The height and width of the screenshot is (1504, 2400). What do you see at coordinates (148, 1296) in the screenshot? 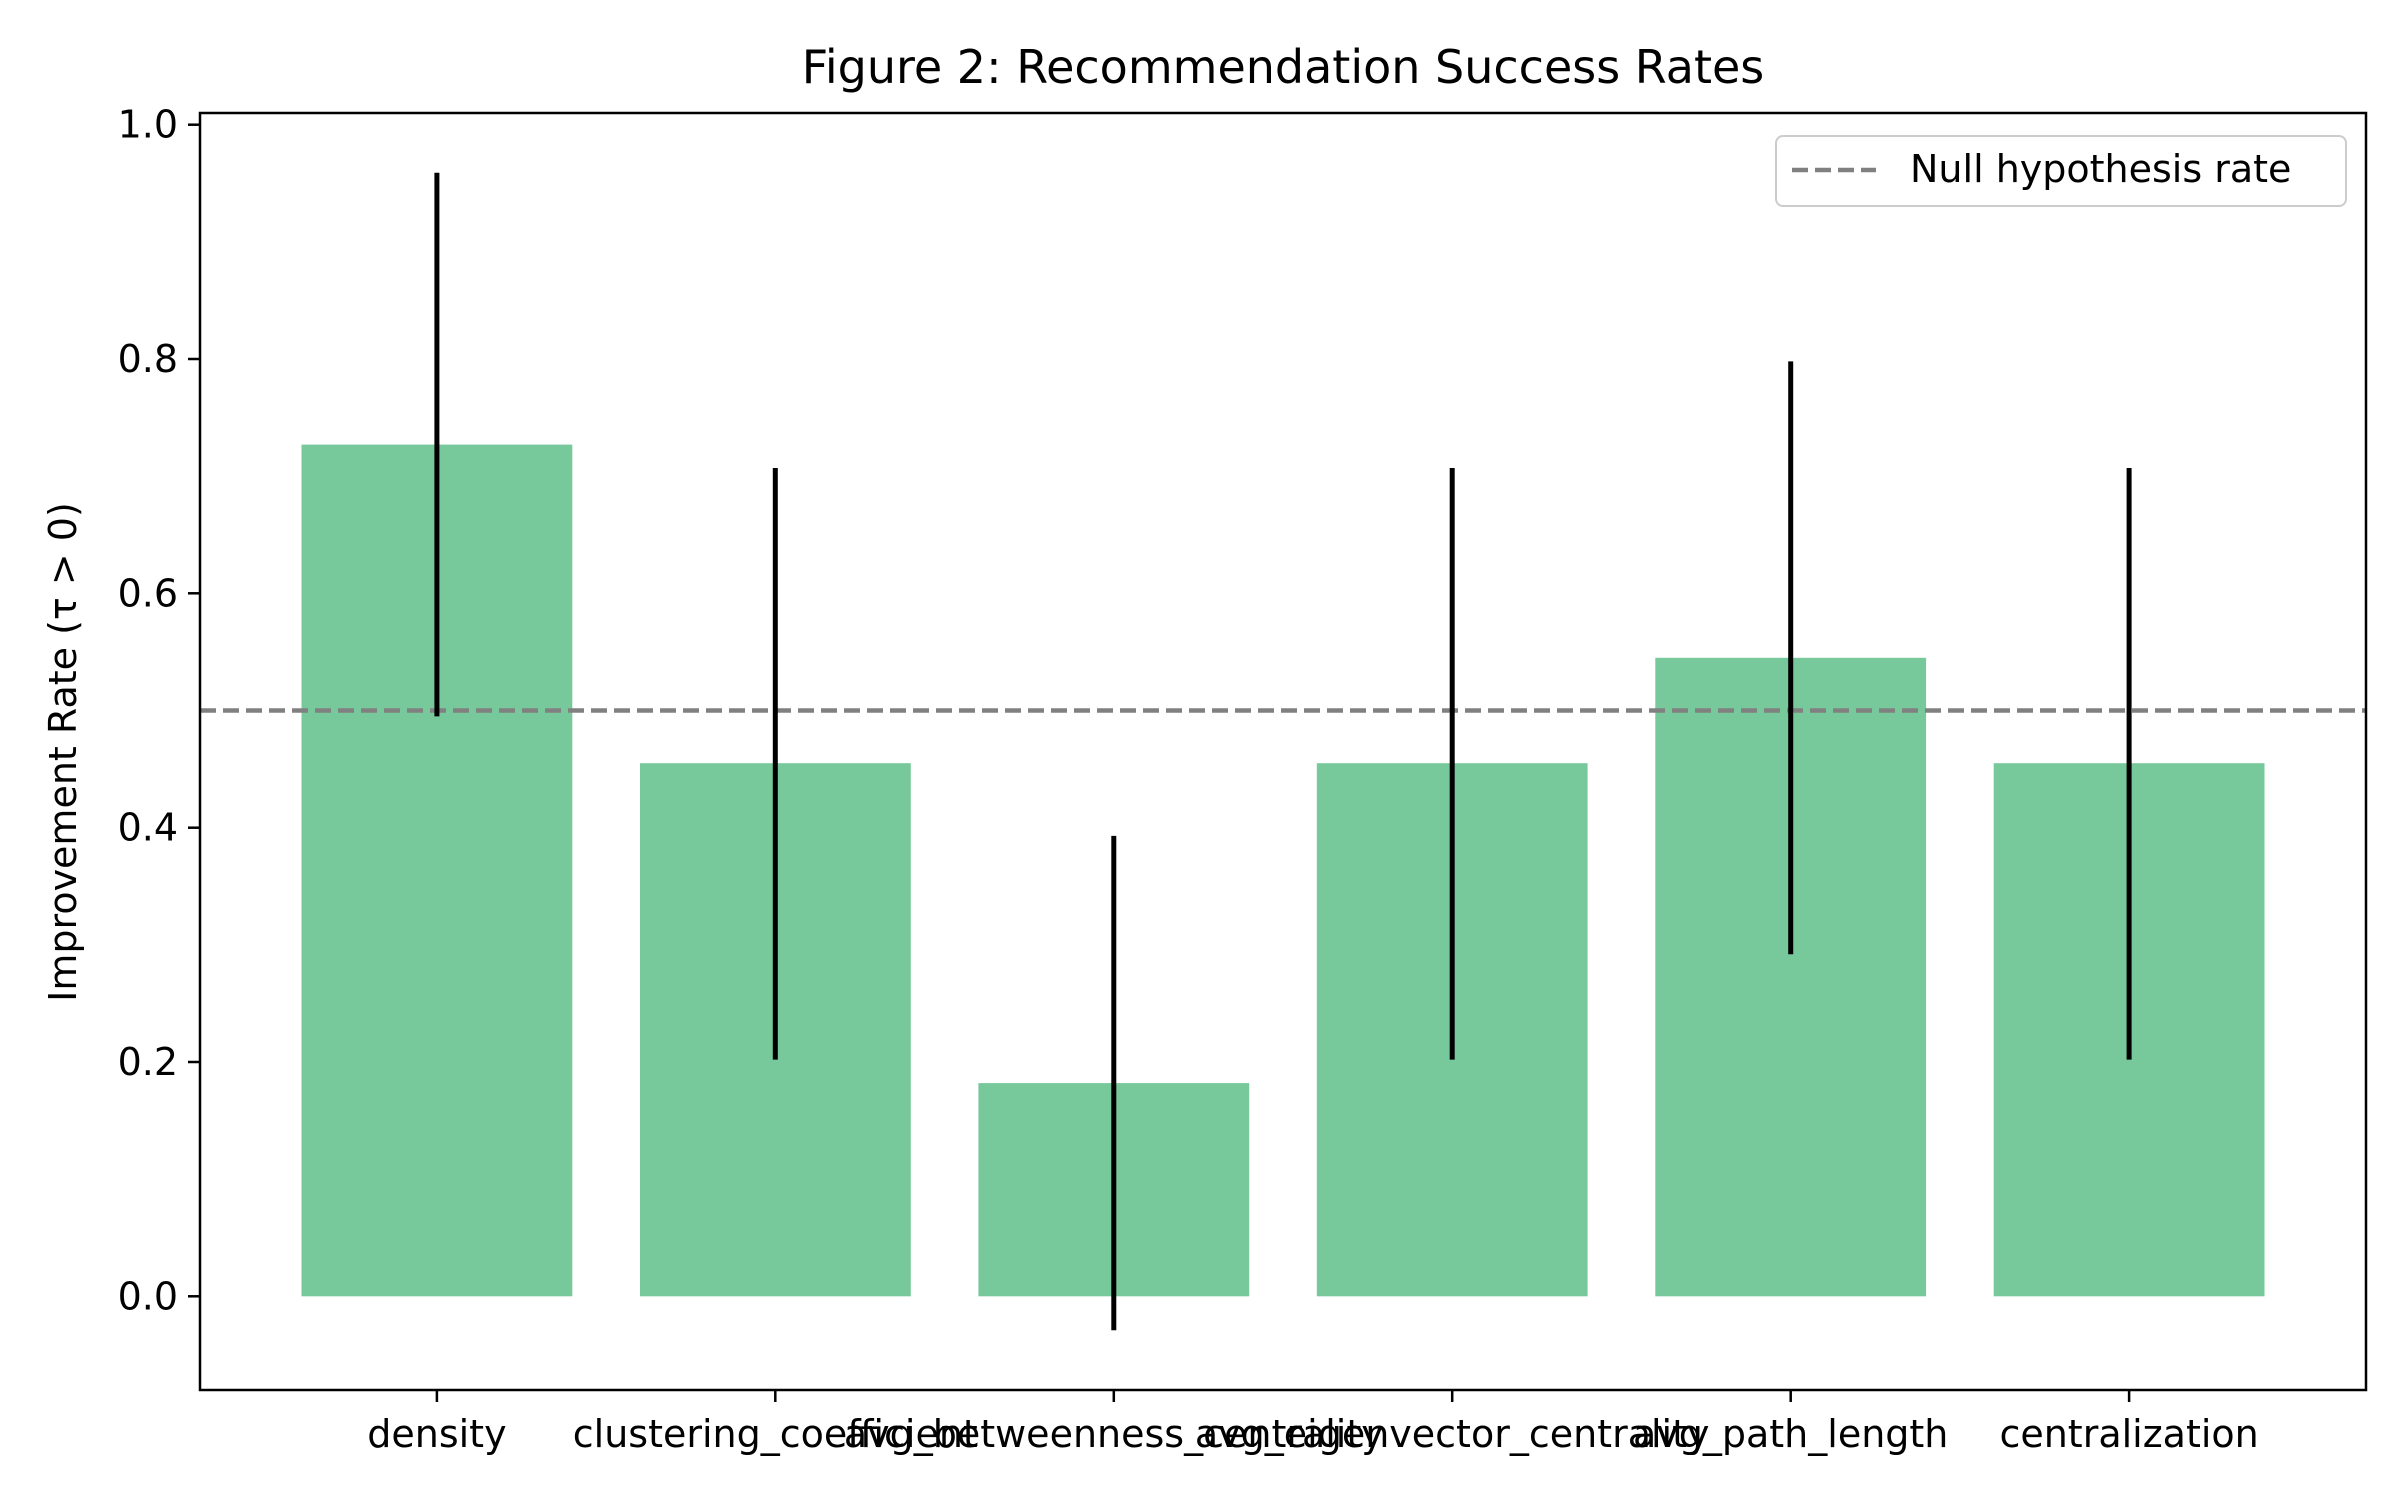
I see `y-tick-label: 0.0` at bounding box center [148, 1296].